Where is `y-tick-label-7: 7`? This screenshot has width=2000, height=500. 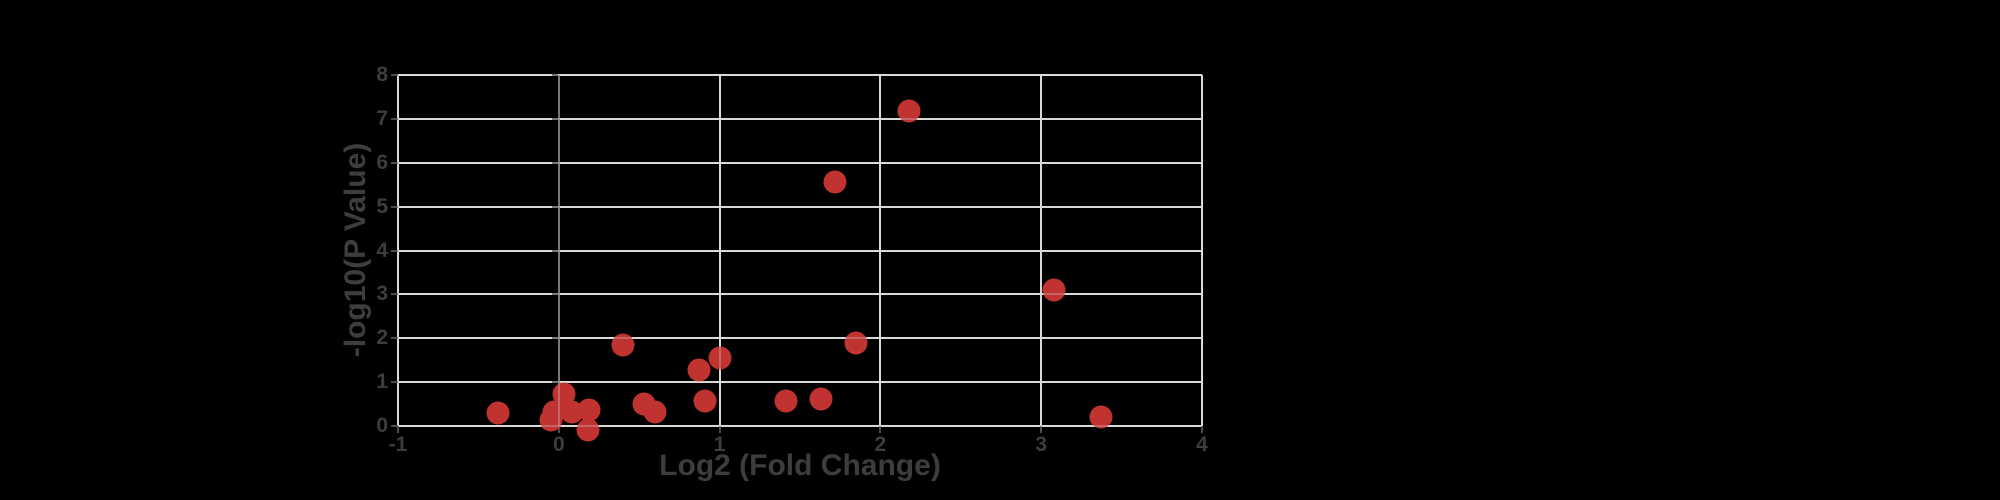
y-tick-label-7: 7 is located at coordinates (382, 118).